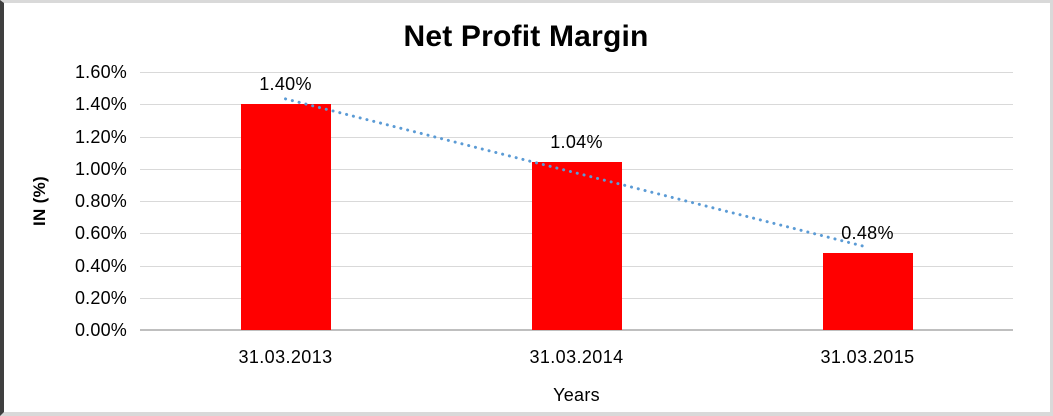 The height and width of the screenshot is (416, 1053). Describe the element at coordinates (576, 330) in the screenshot. I see `x-axis-line` at that location.